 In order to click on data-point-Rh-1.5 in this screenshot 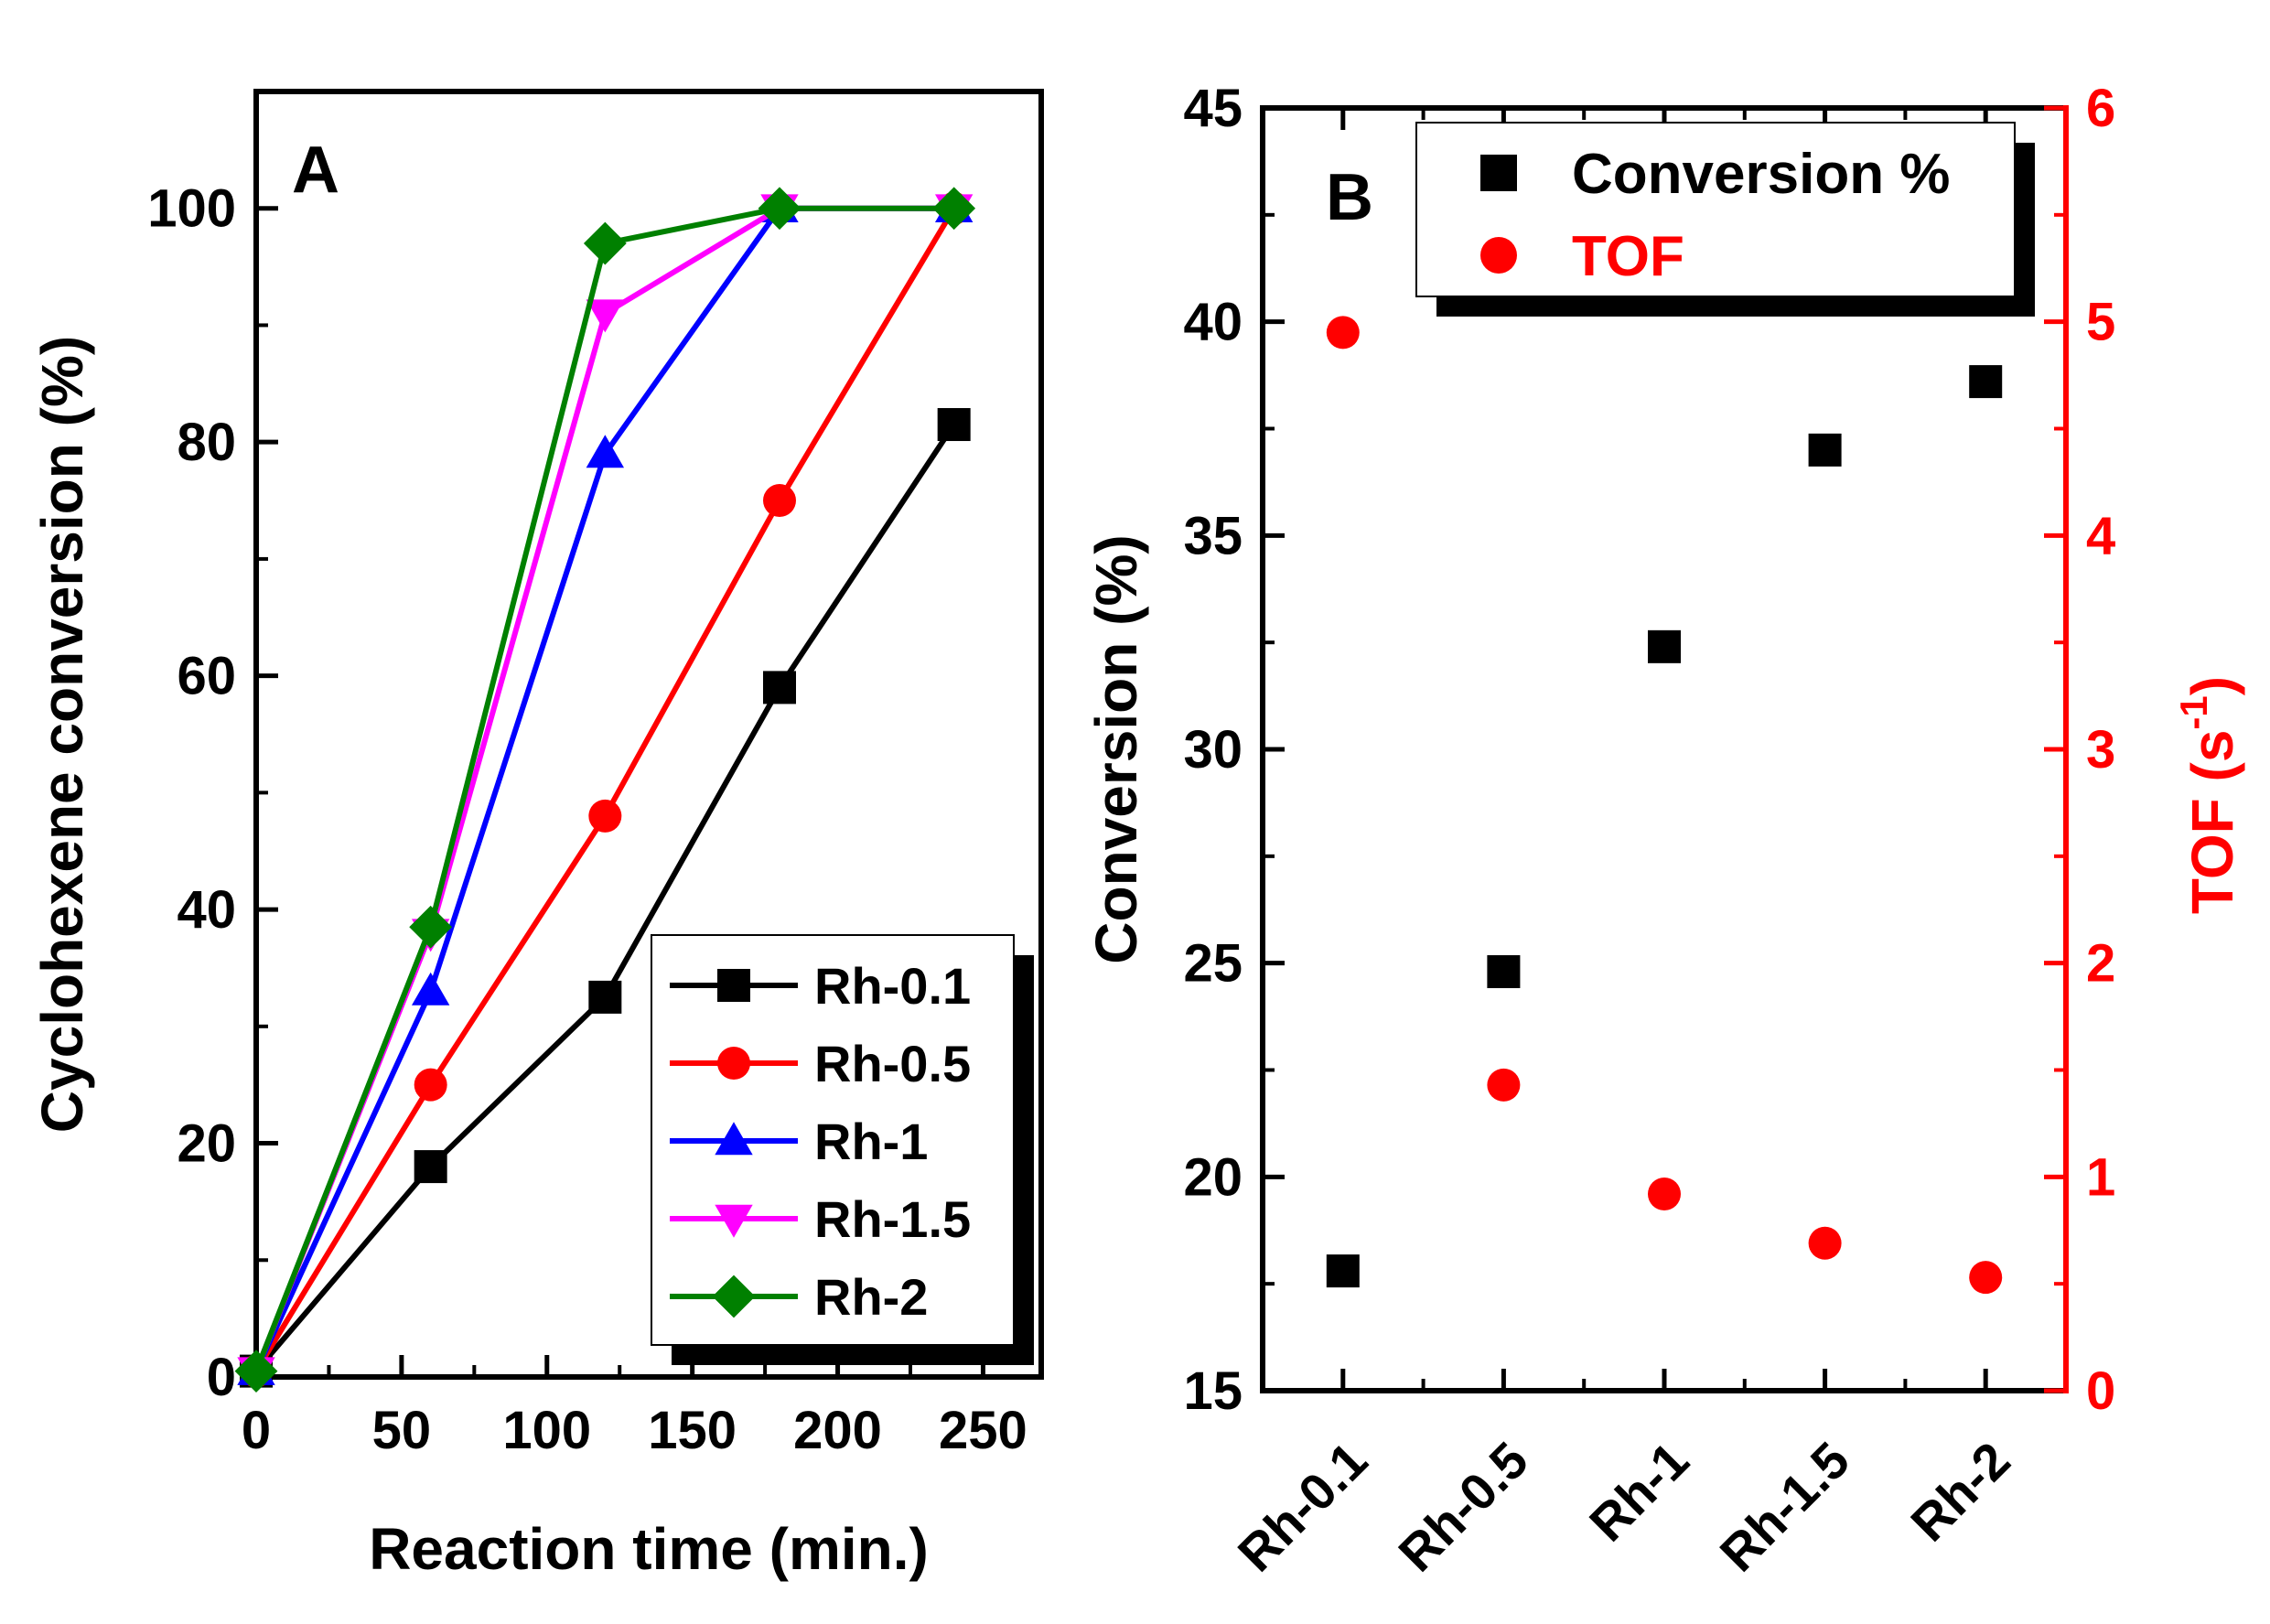, I will do `click(605, 316)`.